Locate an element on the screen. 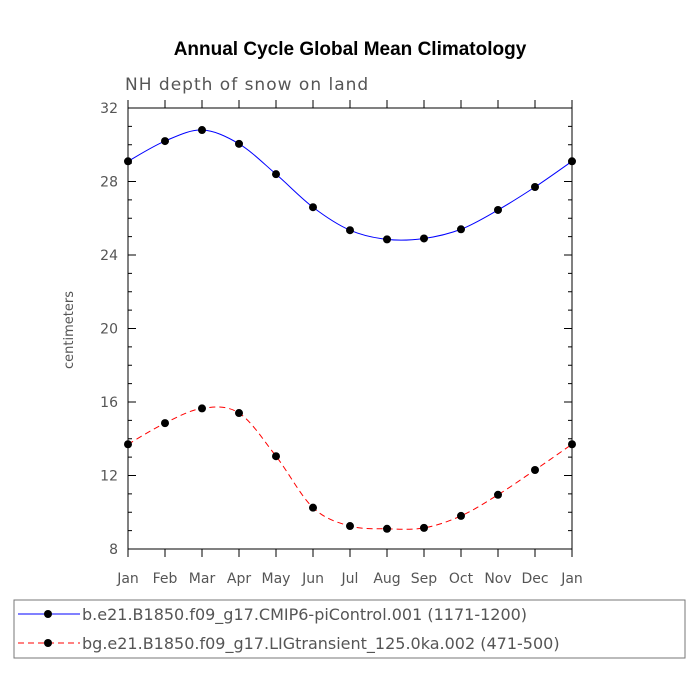 Image resolution: width=700 pixels, height=700 pixels. x-tick-label: Jun is located at coordinates (312, 579).